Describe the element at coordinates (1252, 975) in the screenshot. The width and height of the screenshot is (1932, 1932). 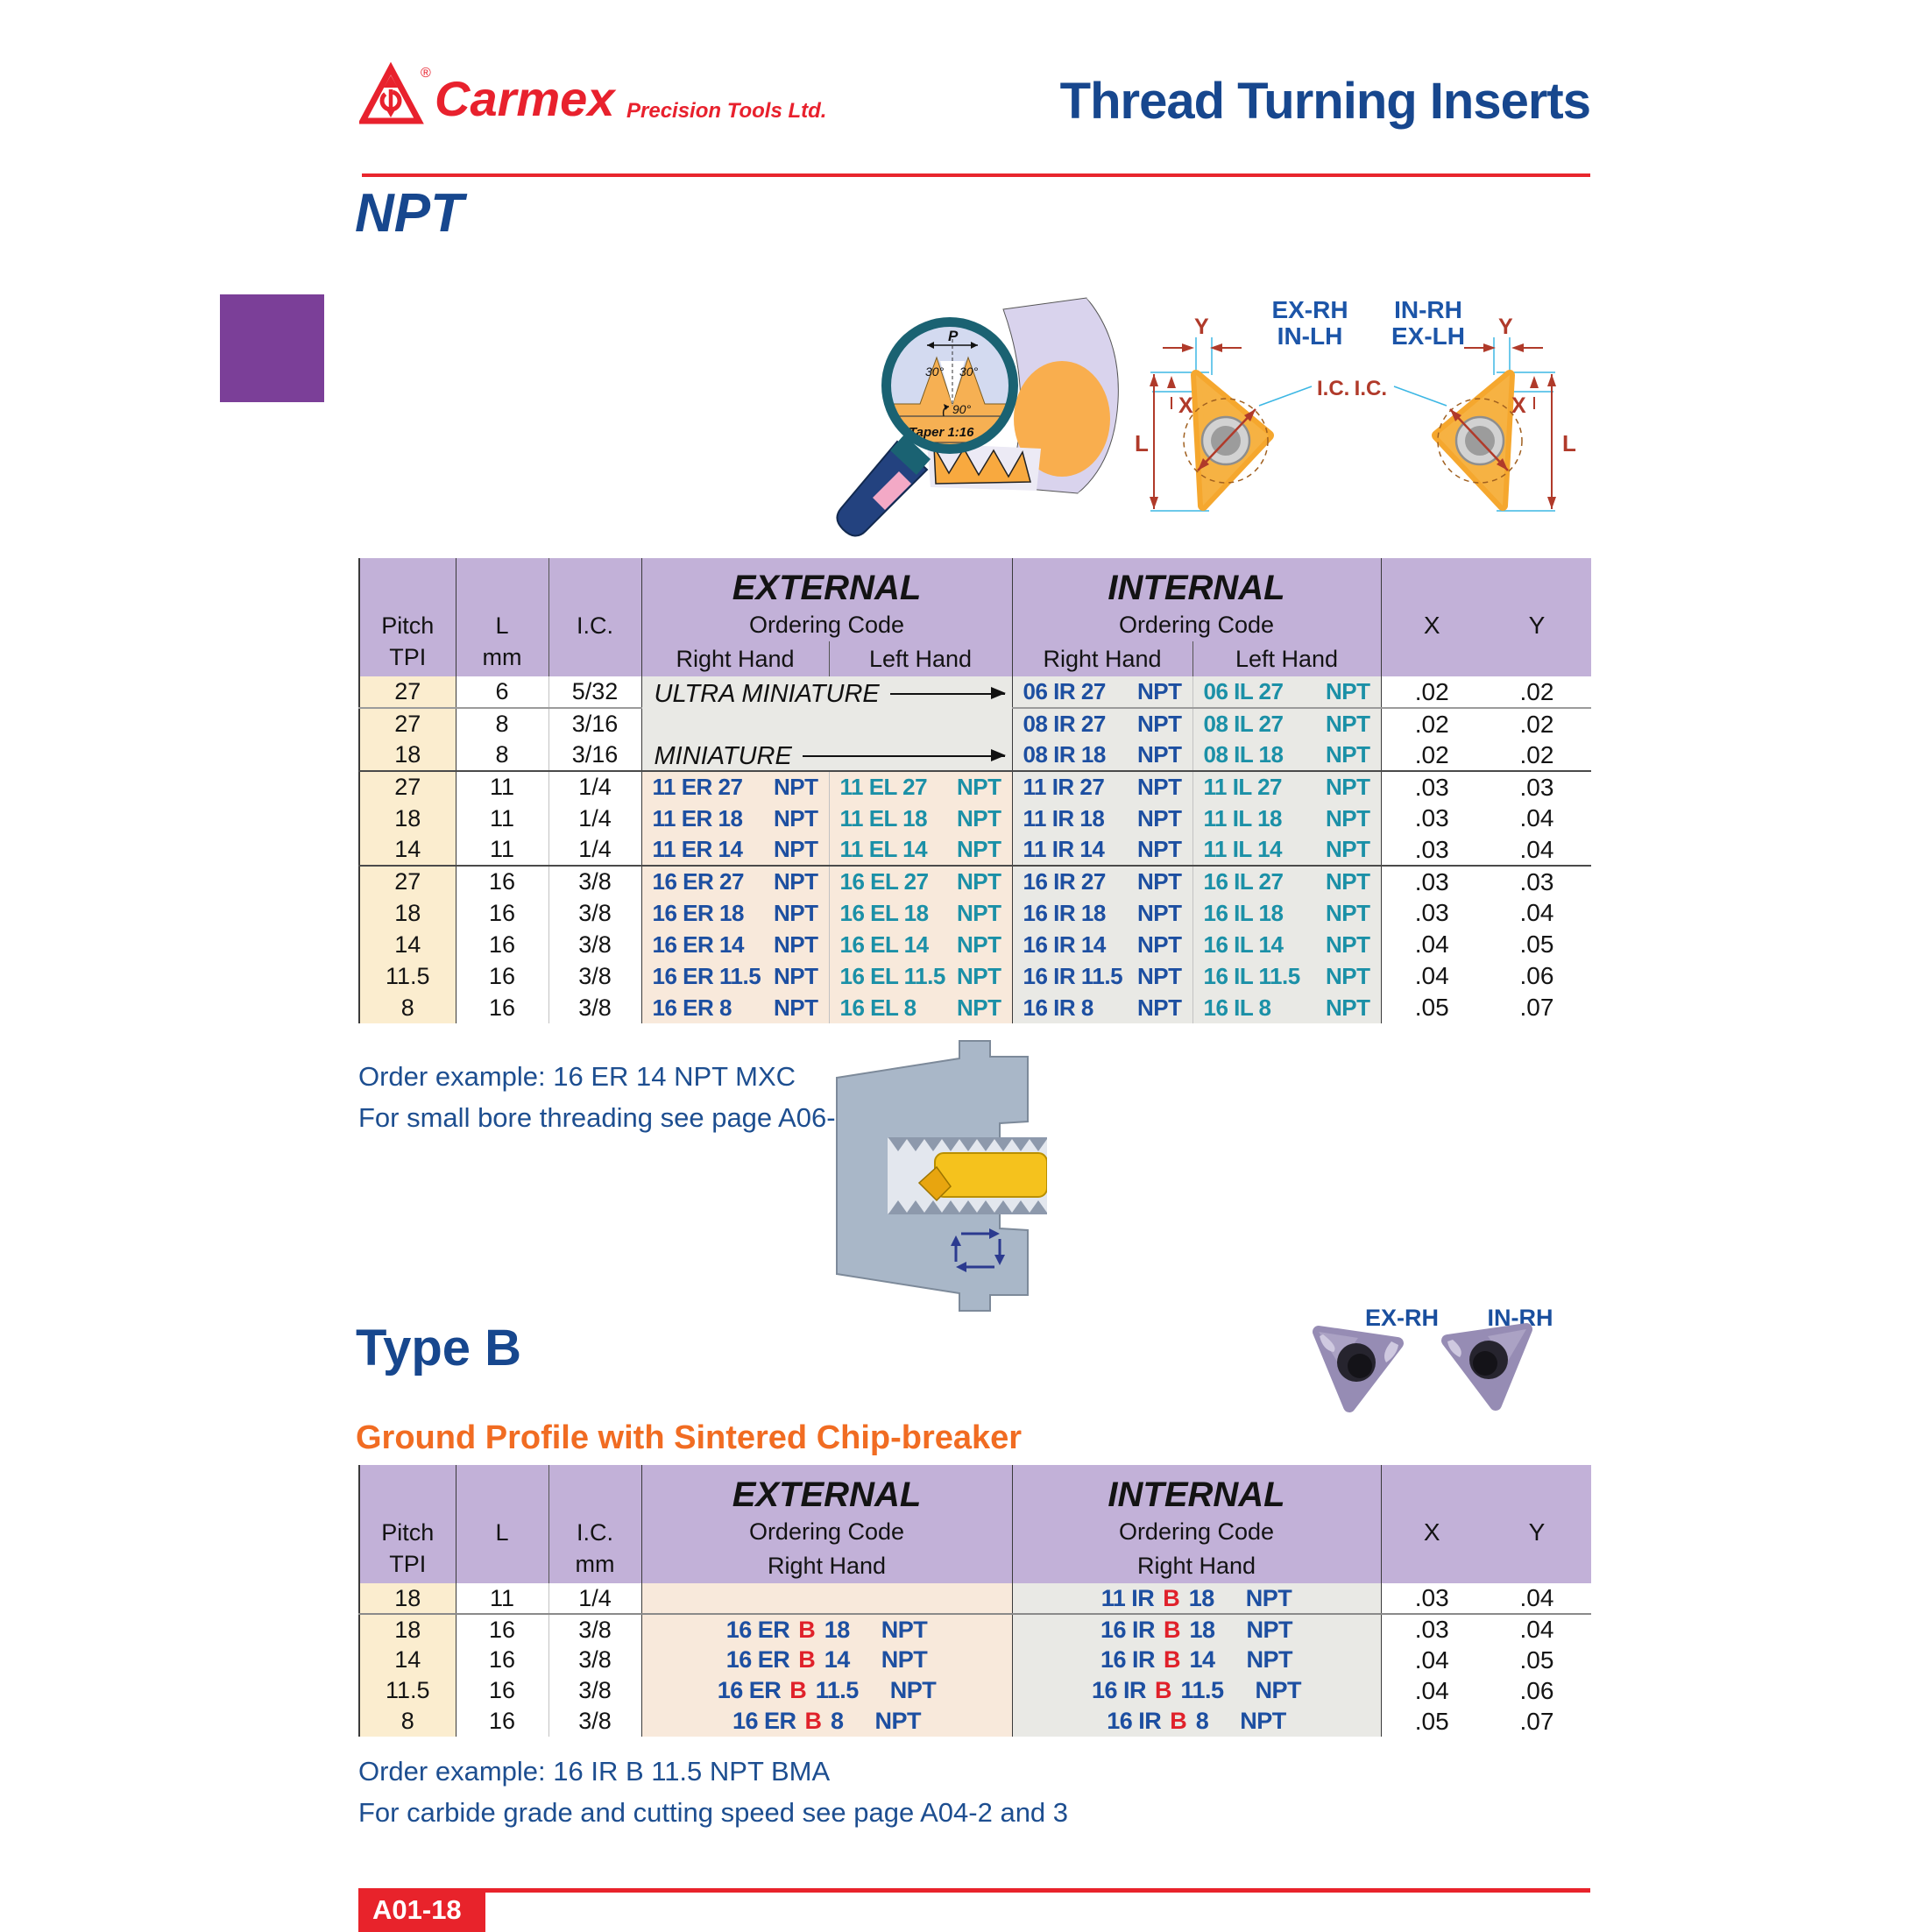
I see `ordering-code: 16 IL 11.5` at that location.